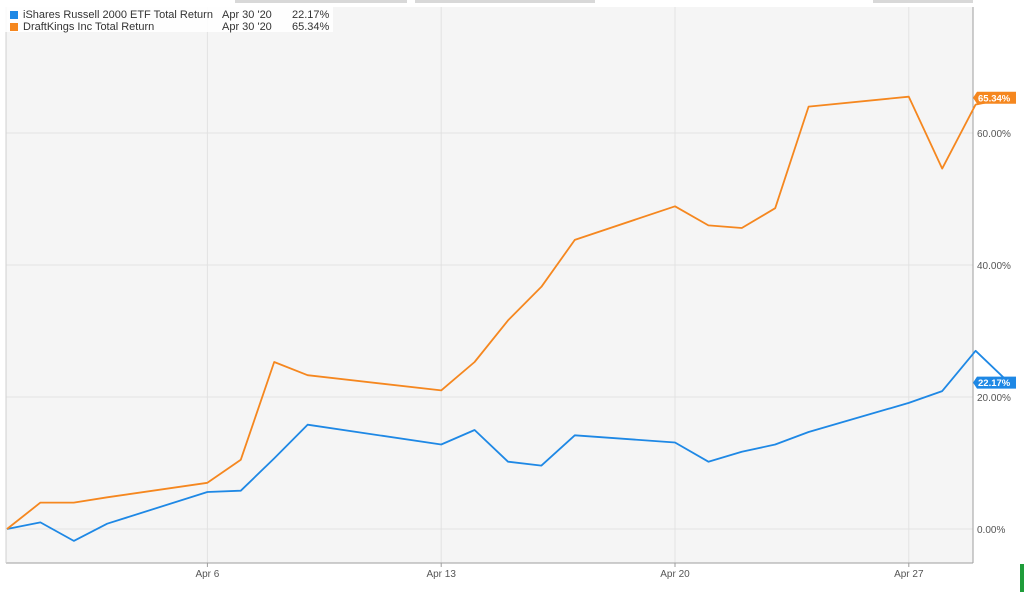  What do you see at coordinates (14, 27) in the screenshot?
I see `legend-swatch-draftkings` at bounding box center [14, 27].